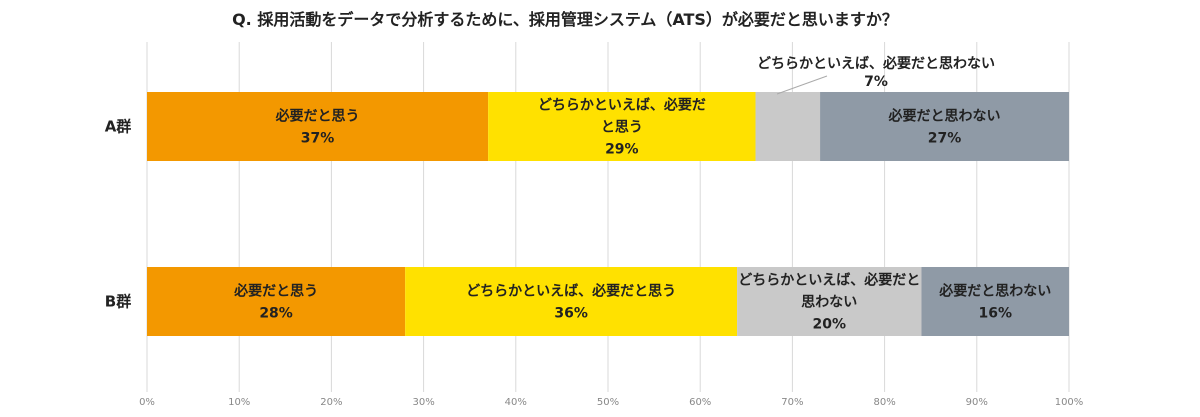  I want to click on data-label: 28%, so click(276, 314).